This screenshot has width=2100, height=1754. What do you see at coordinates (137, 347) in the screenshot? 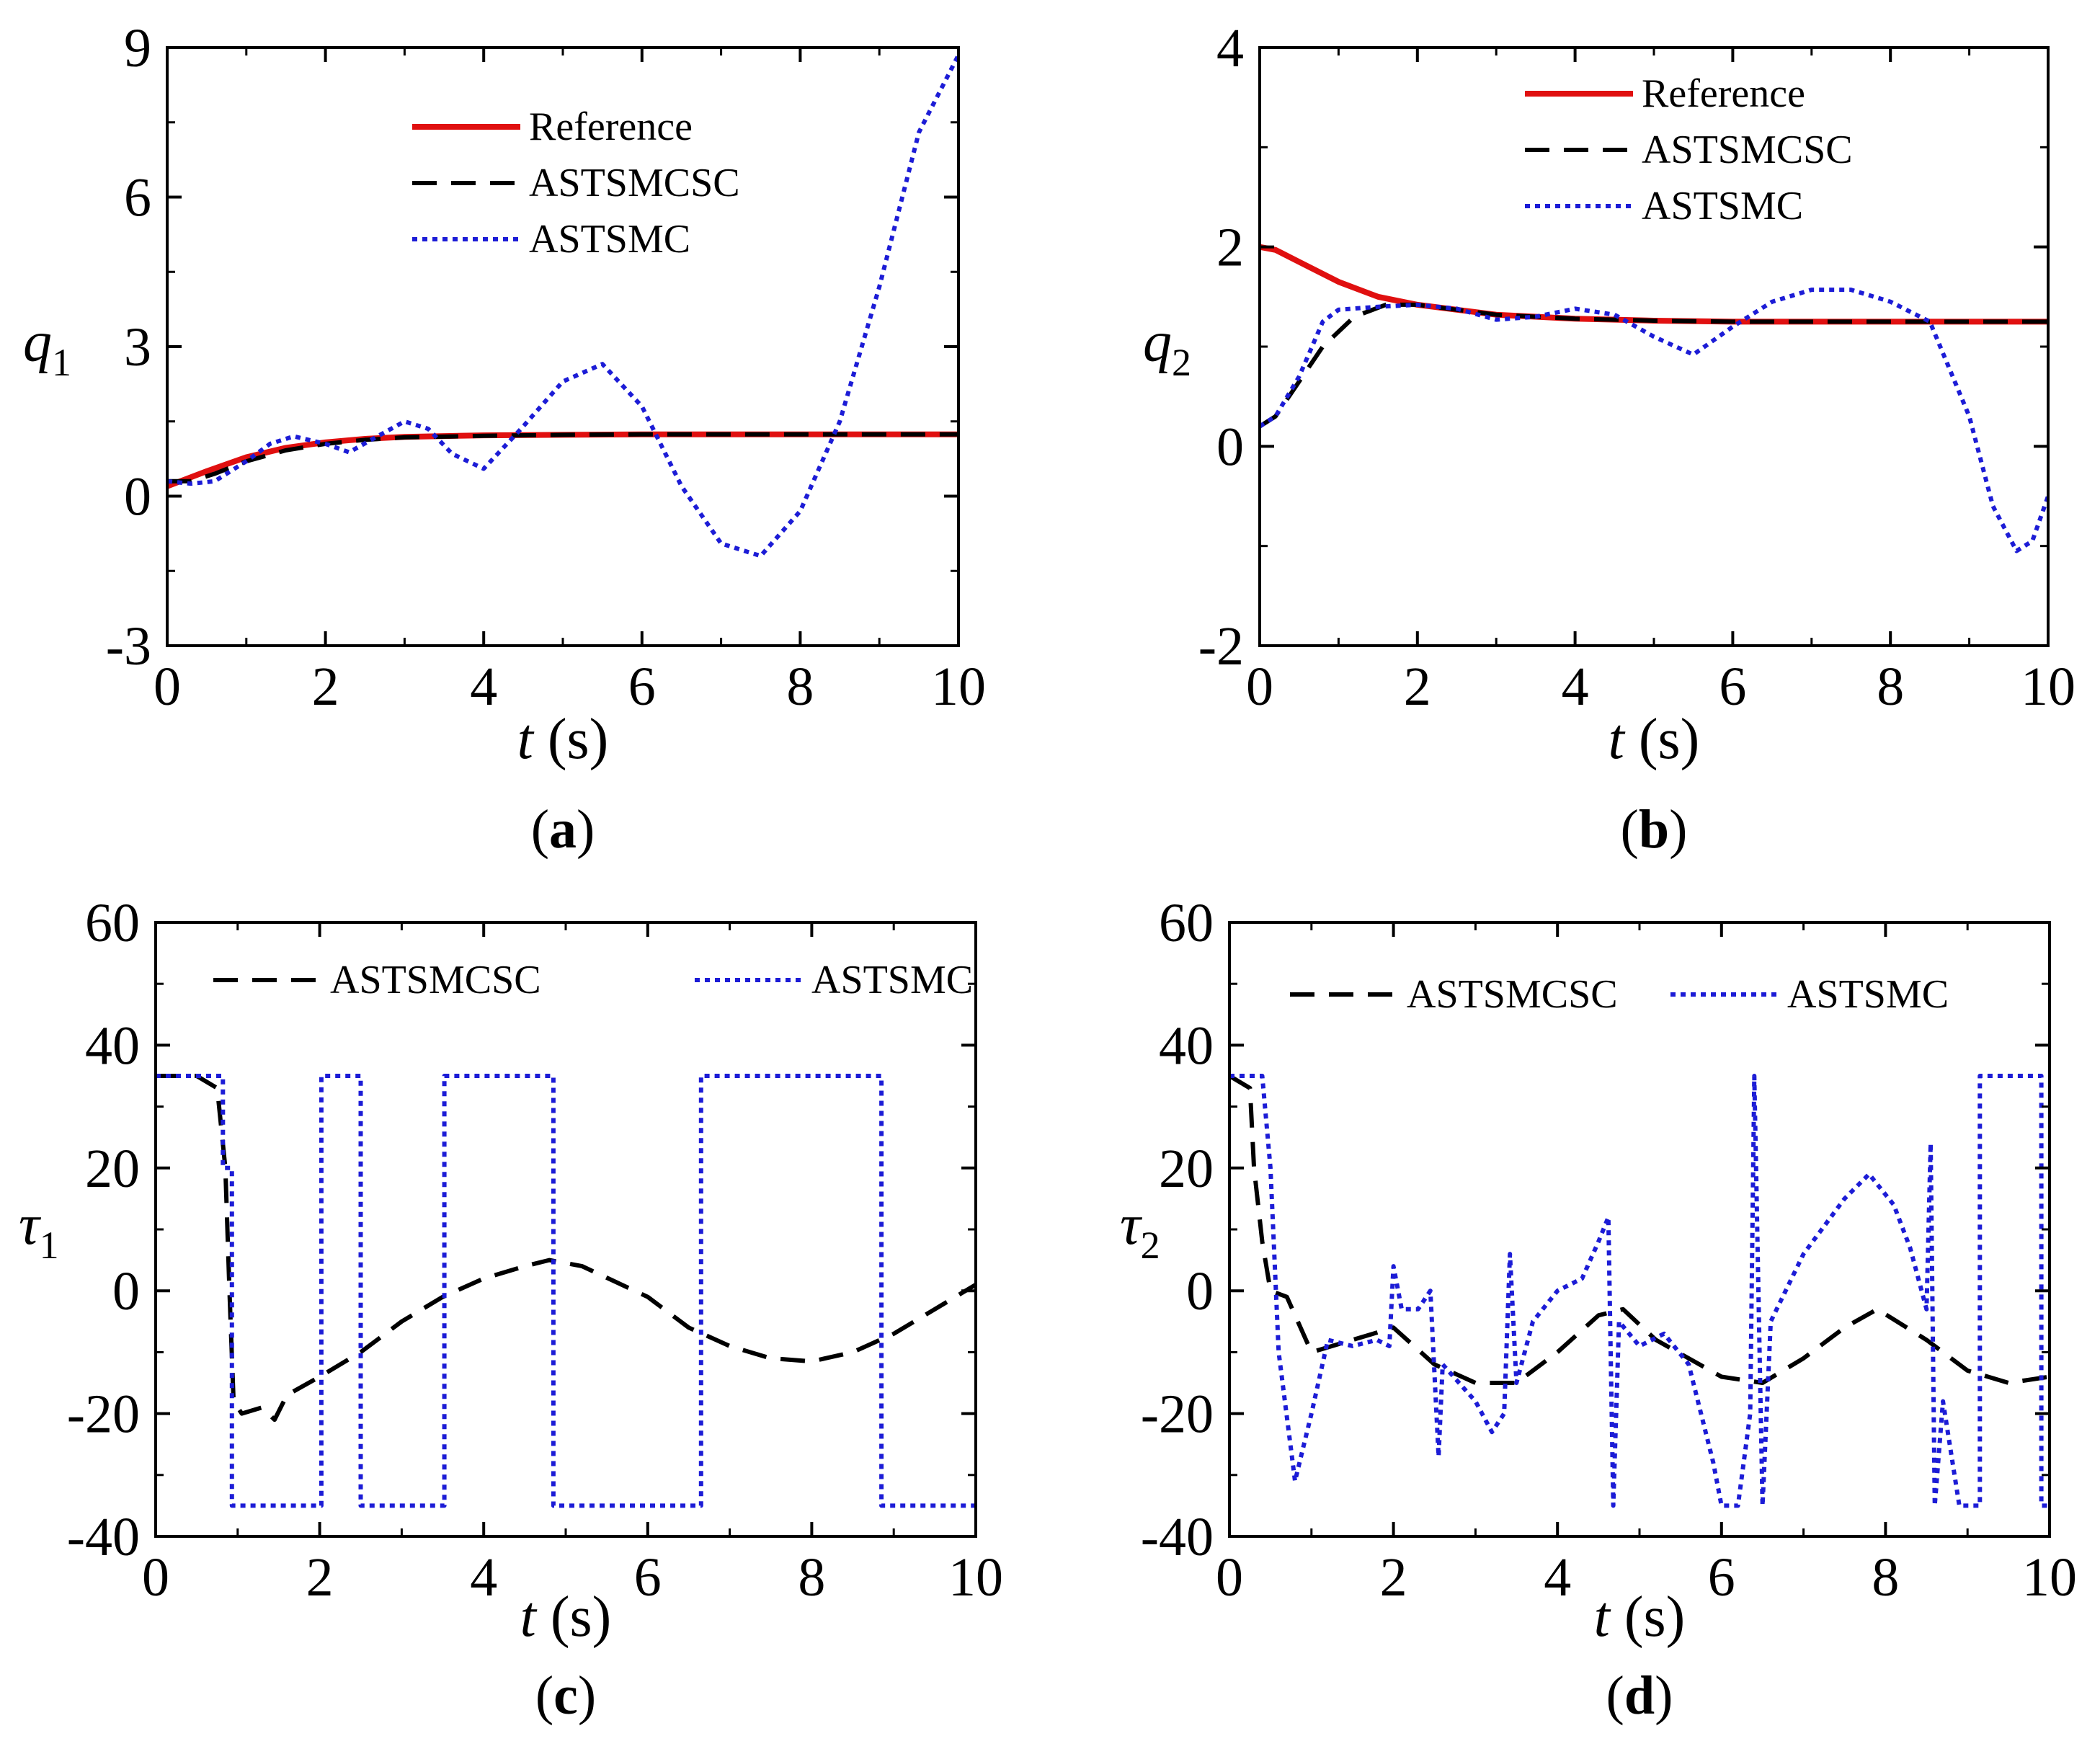
I see `y-tick-label: 3` at bounding box center [137, 347].